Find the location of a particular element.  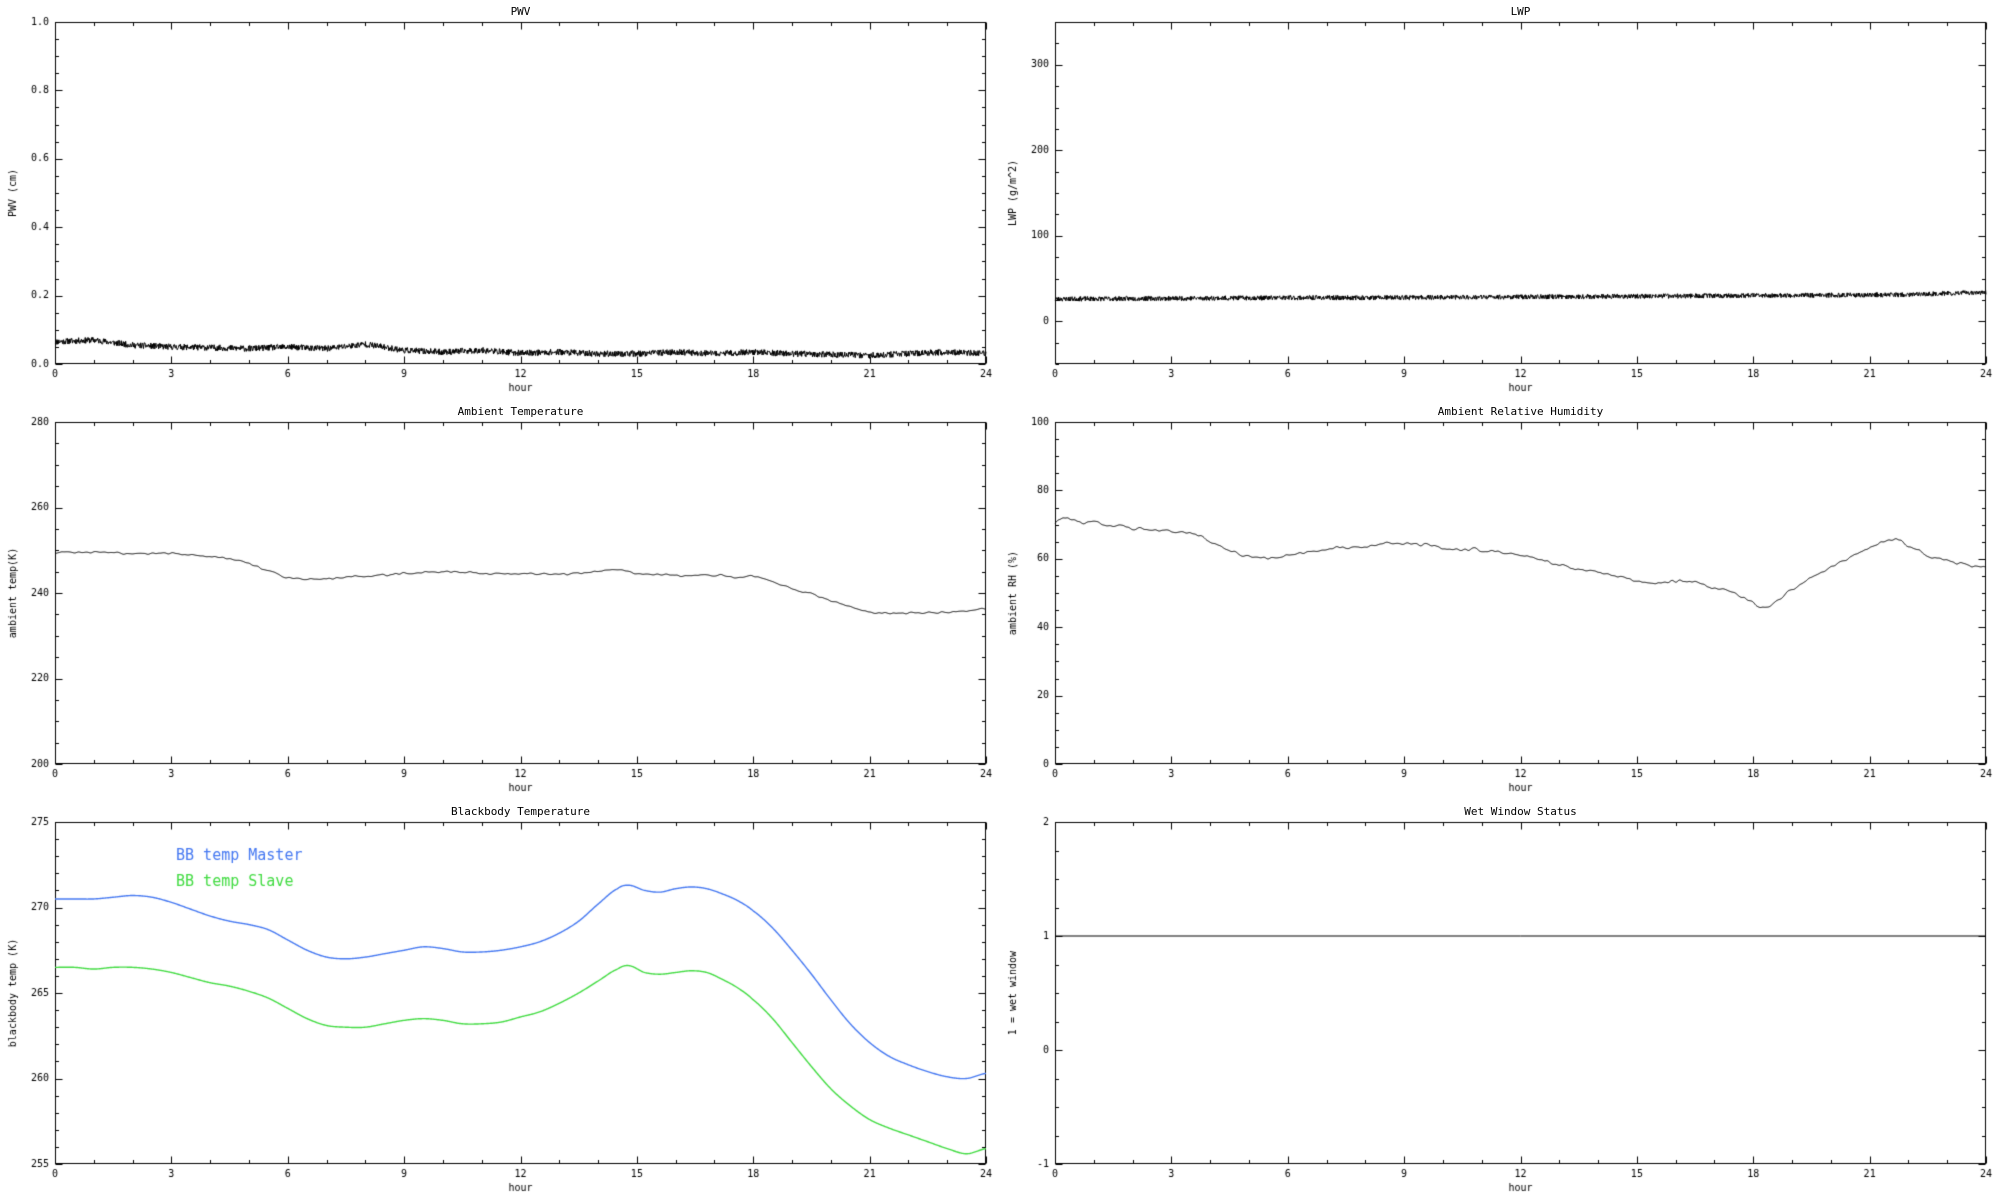

chart-title-ambient-temperature: Ambient Temperature is located at coordinates (520, 411).